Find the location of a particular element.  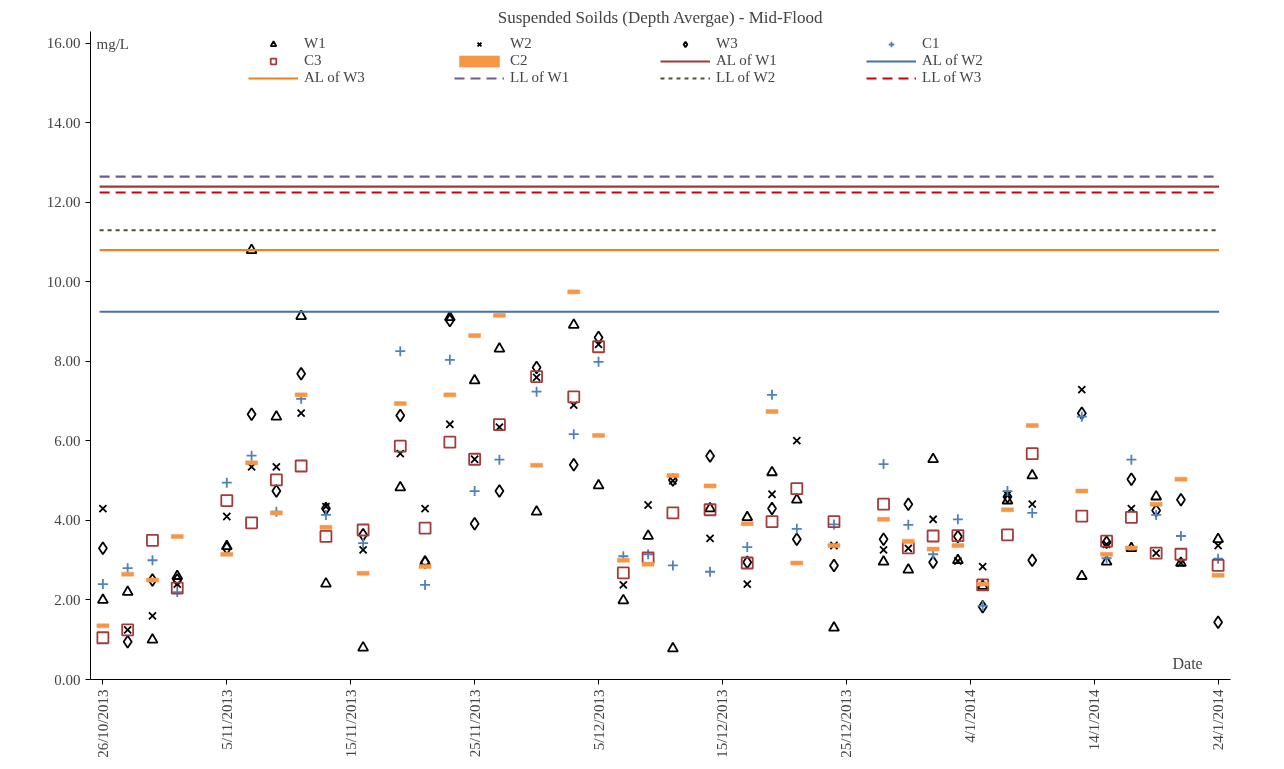

legend-label: C1 is located at coordinates (931, 43).